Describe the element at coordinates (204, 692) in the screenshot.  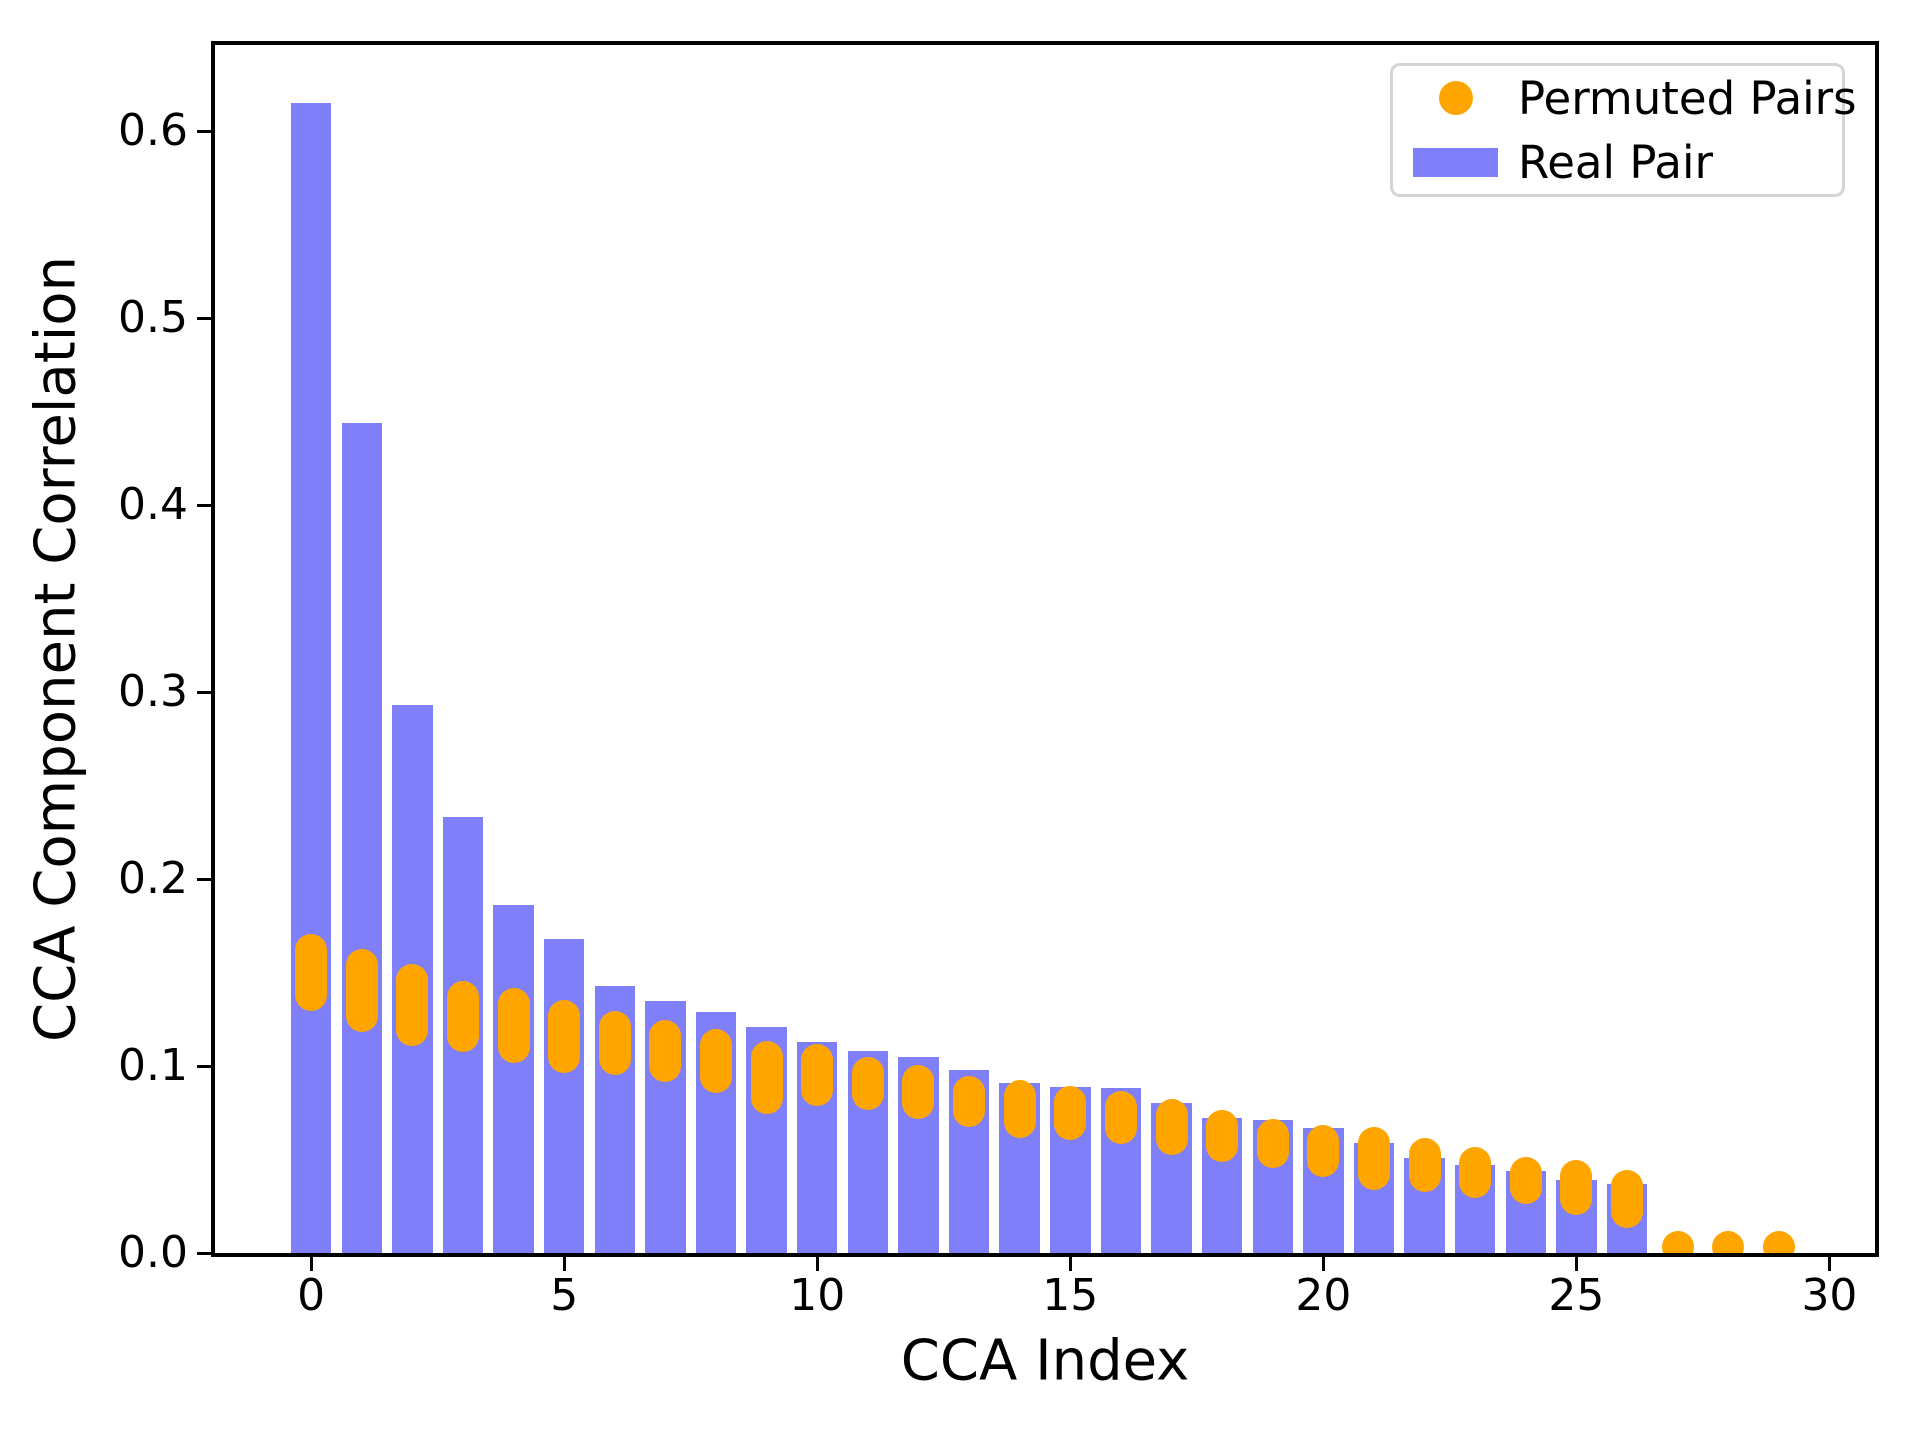
I see `y-tick-0.3` at that location.